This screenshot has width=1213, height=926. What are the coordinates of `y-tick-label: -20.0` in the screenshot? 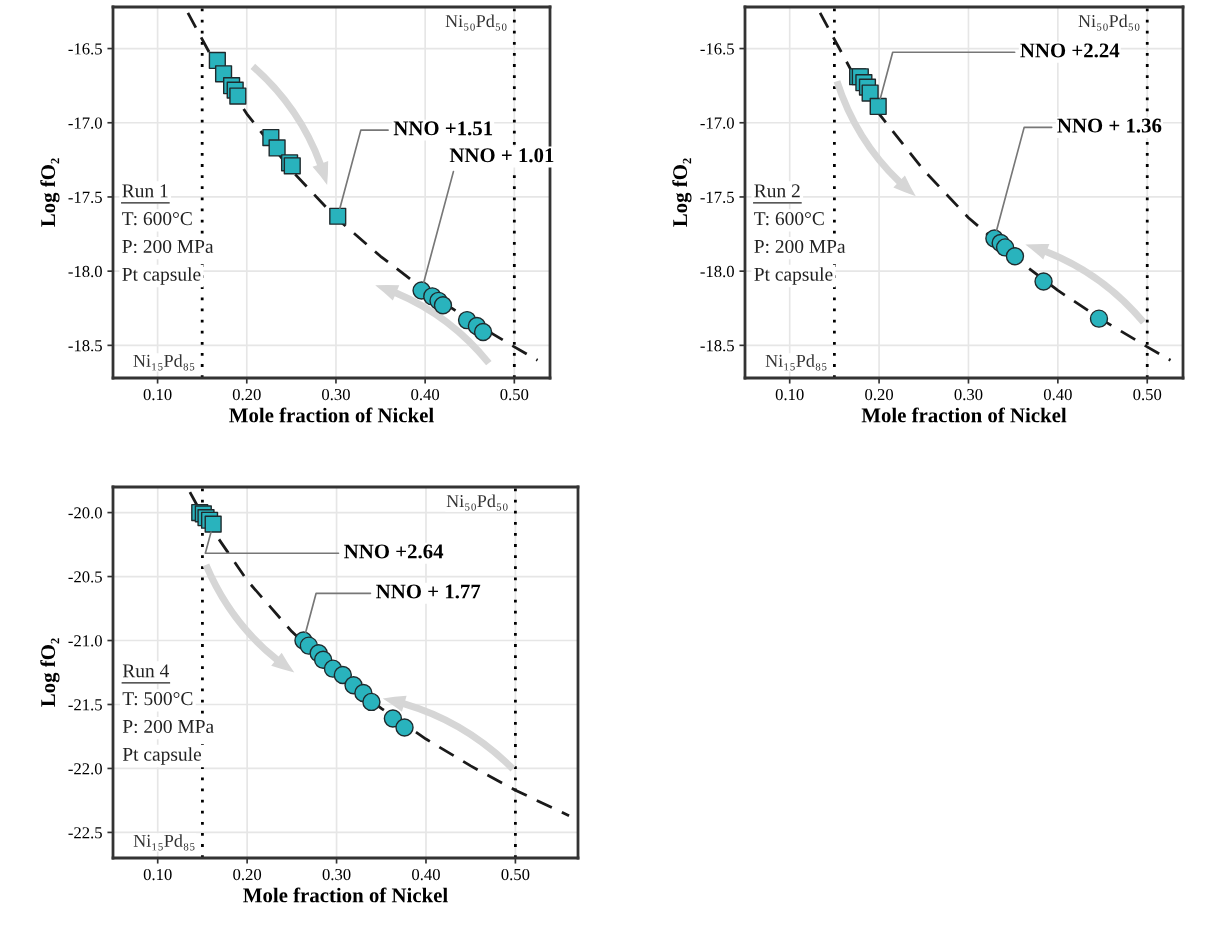 It's located at (85, 513).